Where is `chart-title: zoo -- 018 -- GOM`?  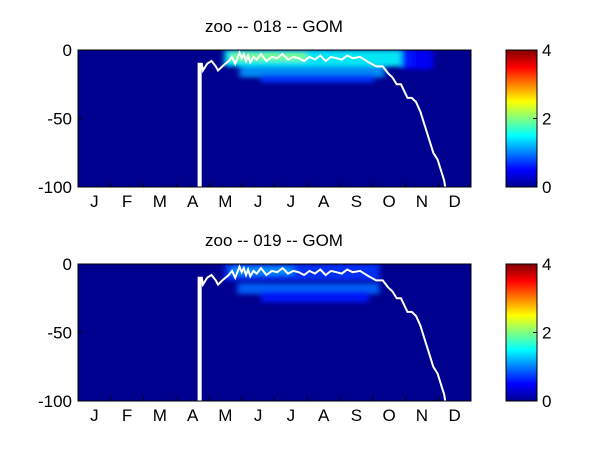
chart-title: zoo -- 018 -- GOM is located at coordinates (274, 26).